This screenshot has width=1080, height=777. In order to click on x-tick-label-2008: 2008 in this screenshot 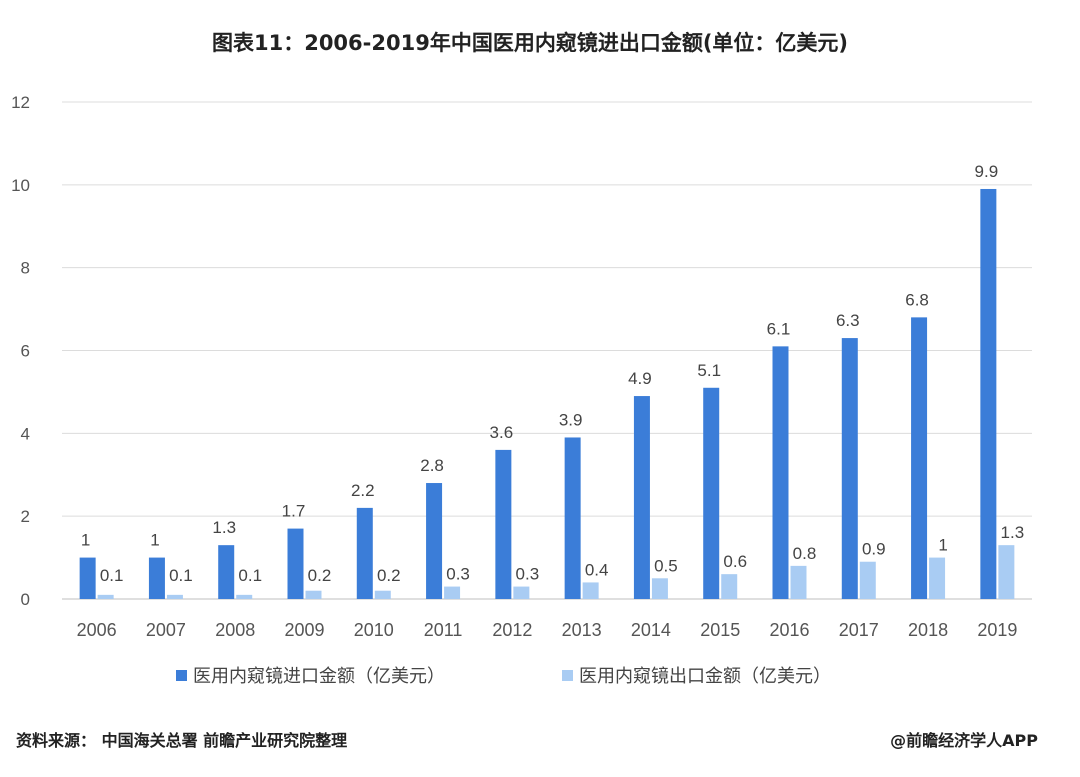, I will do `click(235, 630)`.